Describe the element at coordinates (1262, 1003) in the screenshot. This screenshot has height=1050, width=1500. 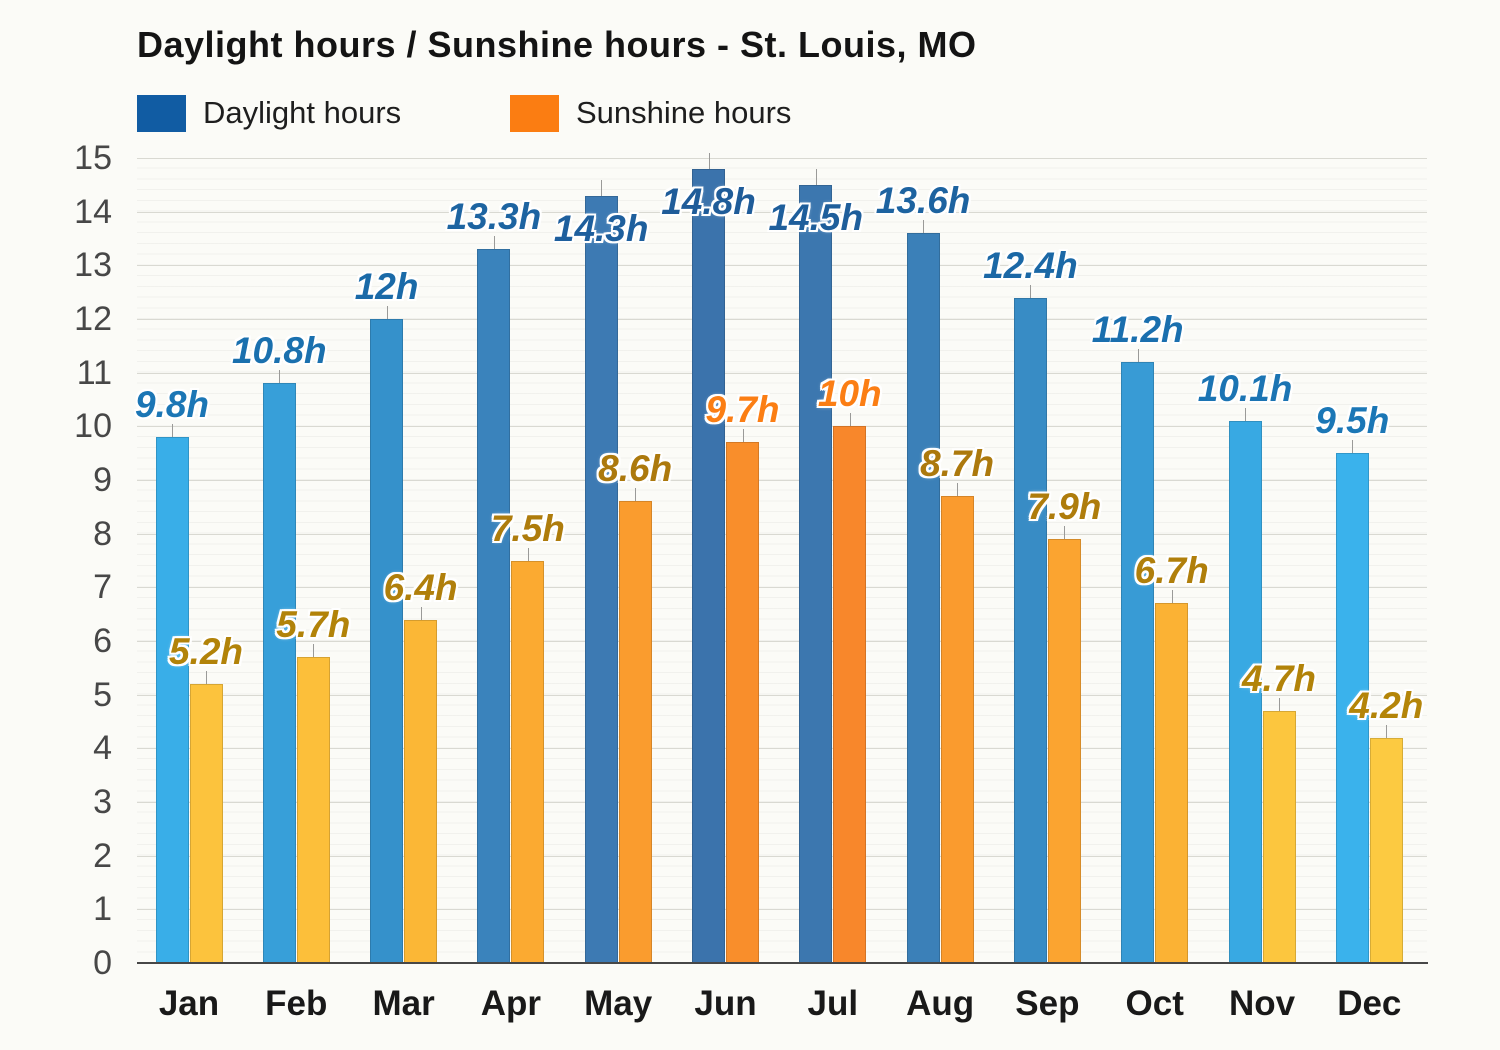
I see `x-tick-nov: Nov` at that location.